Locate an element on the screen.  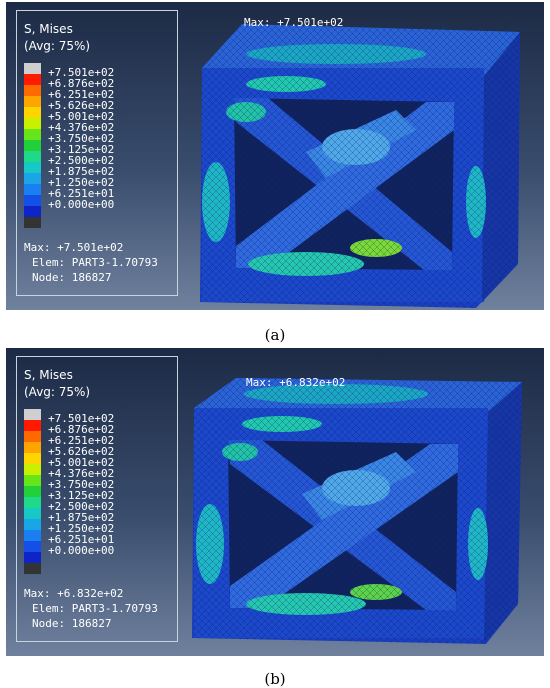
max-value-info: Max: +6.832e+02 is located at coordinates (74, 593).